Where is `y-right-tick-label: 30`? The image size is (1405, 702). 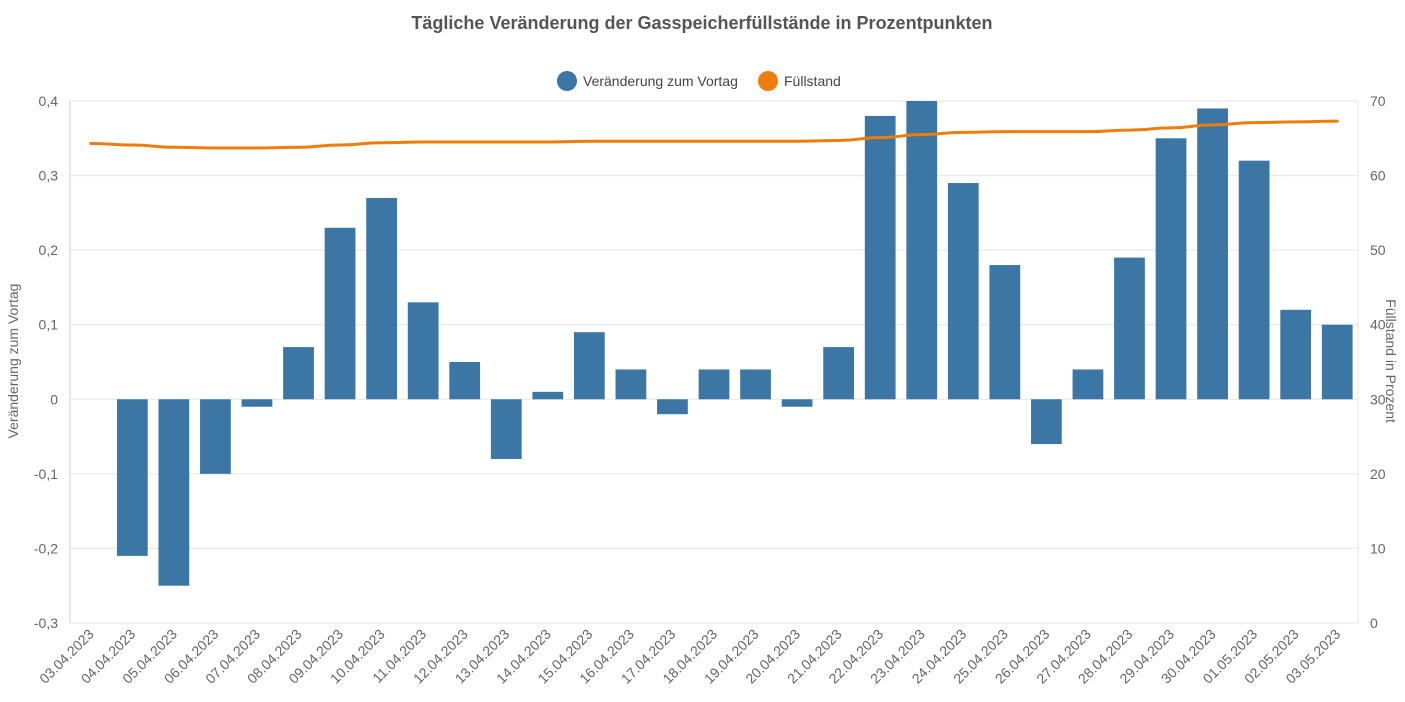 y-right-tick-label: 30 is located at coordinates (1378, 399).